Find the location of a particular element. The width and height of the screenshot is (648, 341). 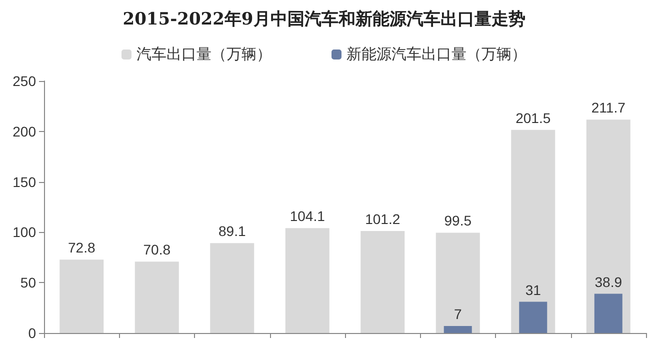

y-tick-label: 150 is located at coordinates (24, 182).